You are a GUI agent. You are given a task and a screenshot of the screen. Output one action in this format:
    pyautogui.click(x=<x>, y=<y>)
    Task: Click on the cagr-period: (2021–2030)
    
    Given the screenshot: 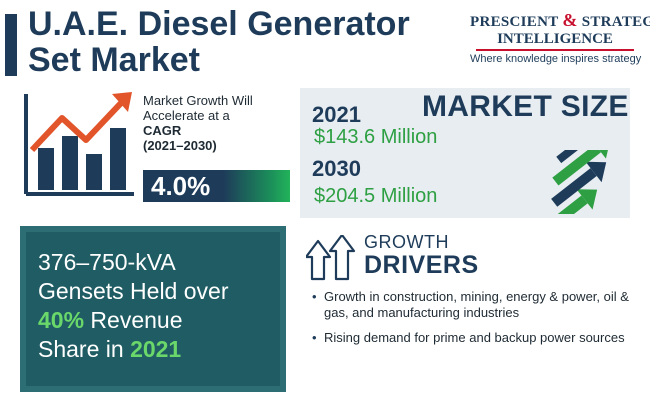 What is the action you would take?
    pyautogui.click(x=180, y=145)
    